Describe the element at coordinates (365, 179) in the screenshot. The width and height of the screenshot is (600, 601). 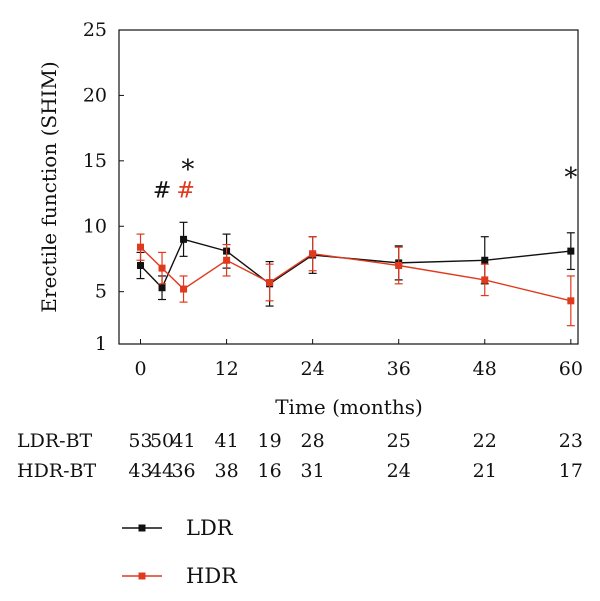
I see `annotation-layer: # #* *` at that location.